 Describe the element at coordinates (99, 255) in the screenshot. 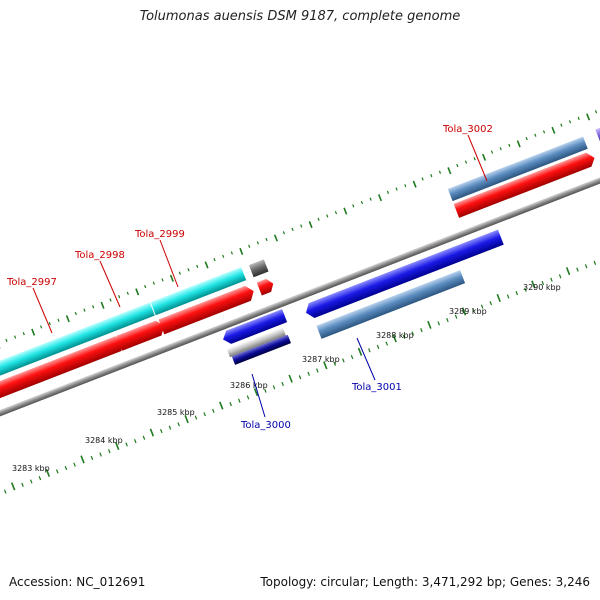

I see `gene-label: Tola_2998` at that location.